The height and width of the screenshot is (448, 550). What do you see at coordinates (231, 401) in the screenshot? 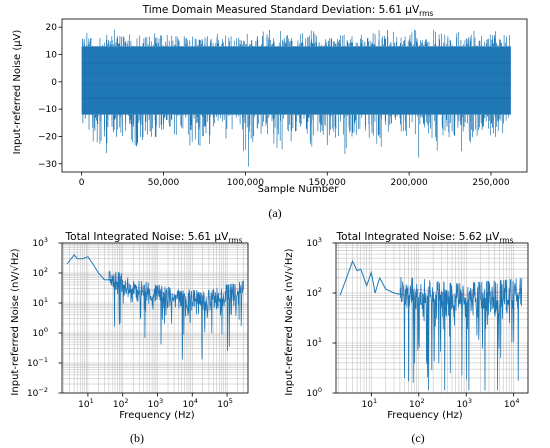
I see `x-tick-exponent: 5` at bounding box center [231, 401].